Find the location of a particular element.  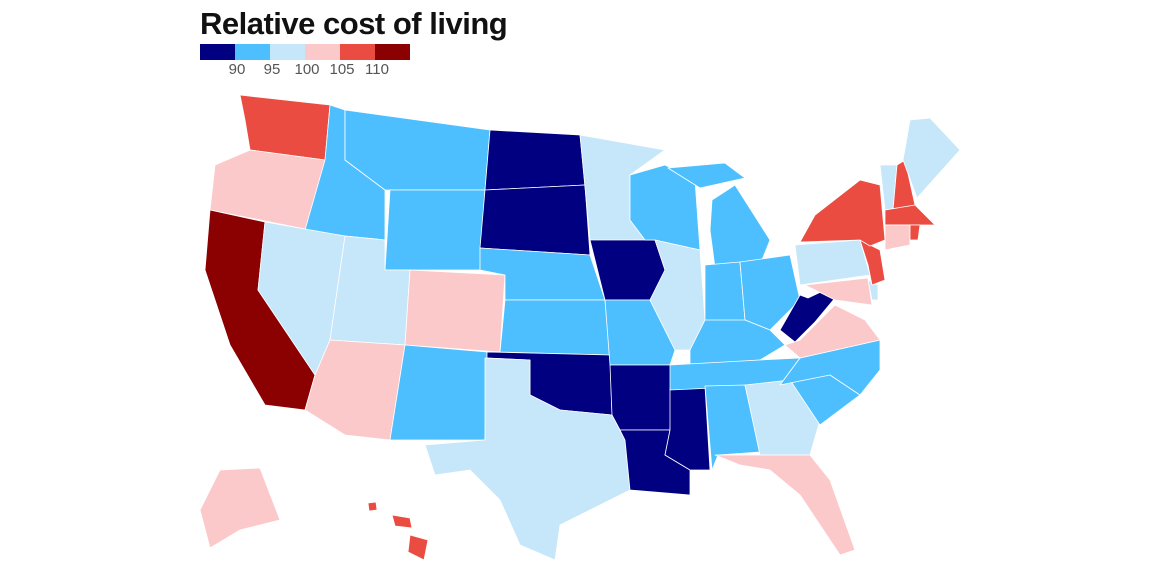

state-pennsylvania is located at coordinates (832, 262).